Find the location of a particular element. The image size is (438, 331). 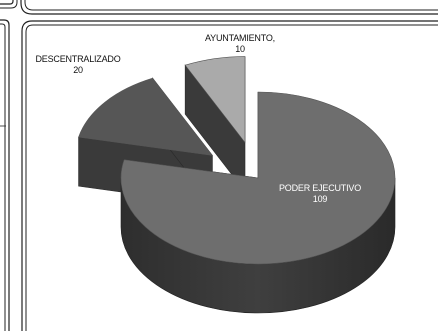

slice-label-ayuntamiento: AYUNTAMIENTO, is located at coordinates (240, 38).